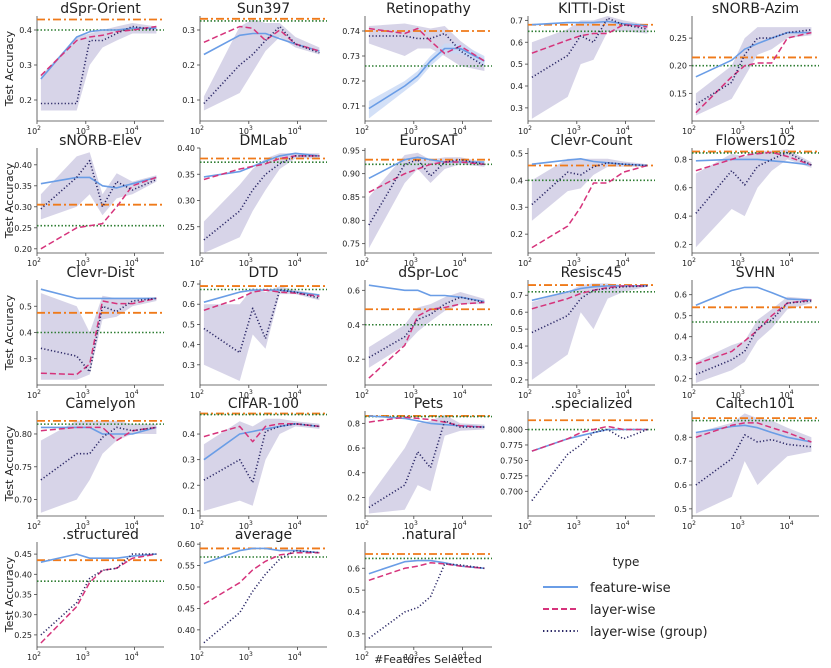  I want to click on subplot-title: average, so click(263, 535).